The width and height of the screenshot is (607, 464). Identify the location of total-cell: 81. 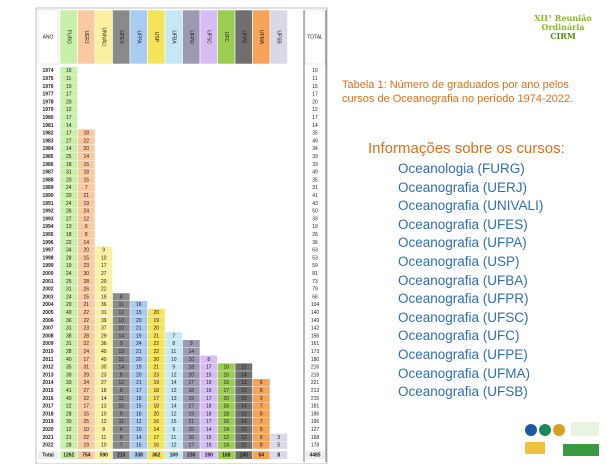
(315, 274).